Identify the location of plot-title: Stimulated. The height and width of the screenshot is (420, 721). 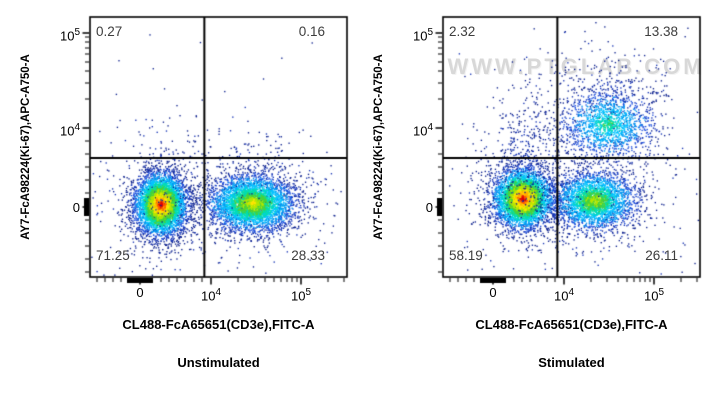
(571, 362).